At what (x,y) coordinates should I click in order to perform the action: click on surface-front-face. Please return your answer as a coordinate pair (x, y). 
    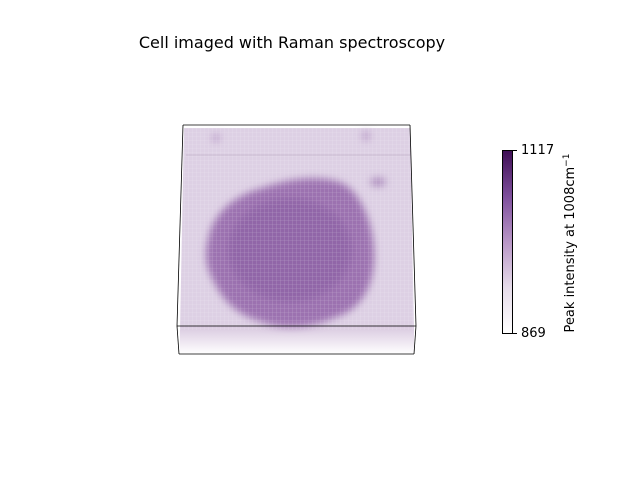
    Looking at the image, I should click on (297, 340).